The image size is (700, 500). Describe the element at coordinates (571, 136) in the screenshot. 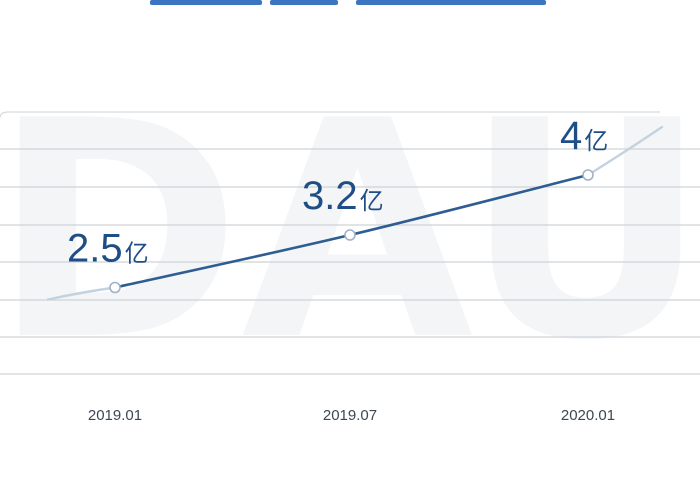

I see `data-label-value: 4` at that location.